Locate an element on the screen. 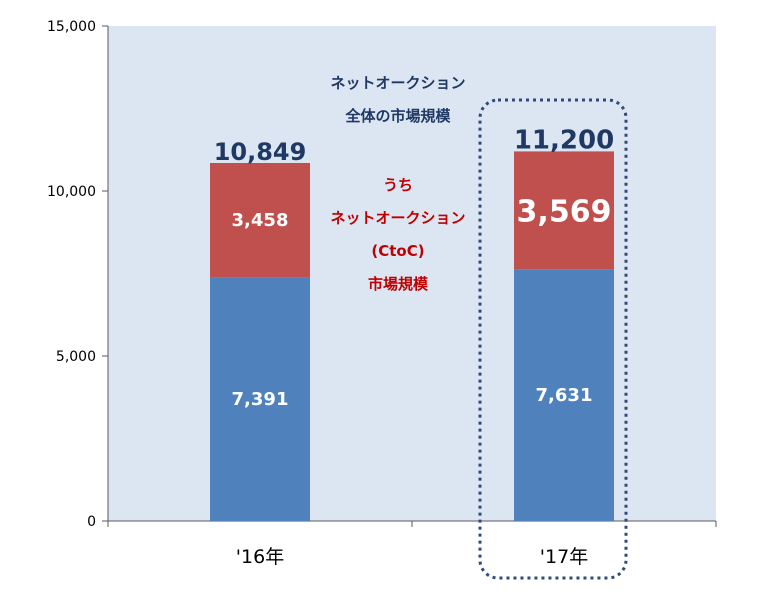  annotation-total-market: 全体の市場規模 is located at coordinates (397, 116).